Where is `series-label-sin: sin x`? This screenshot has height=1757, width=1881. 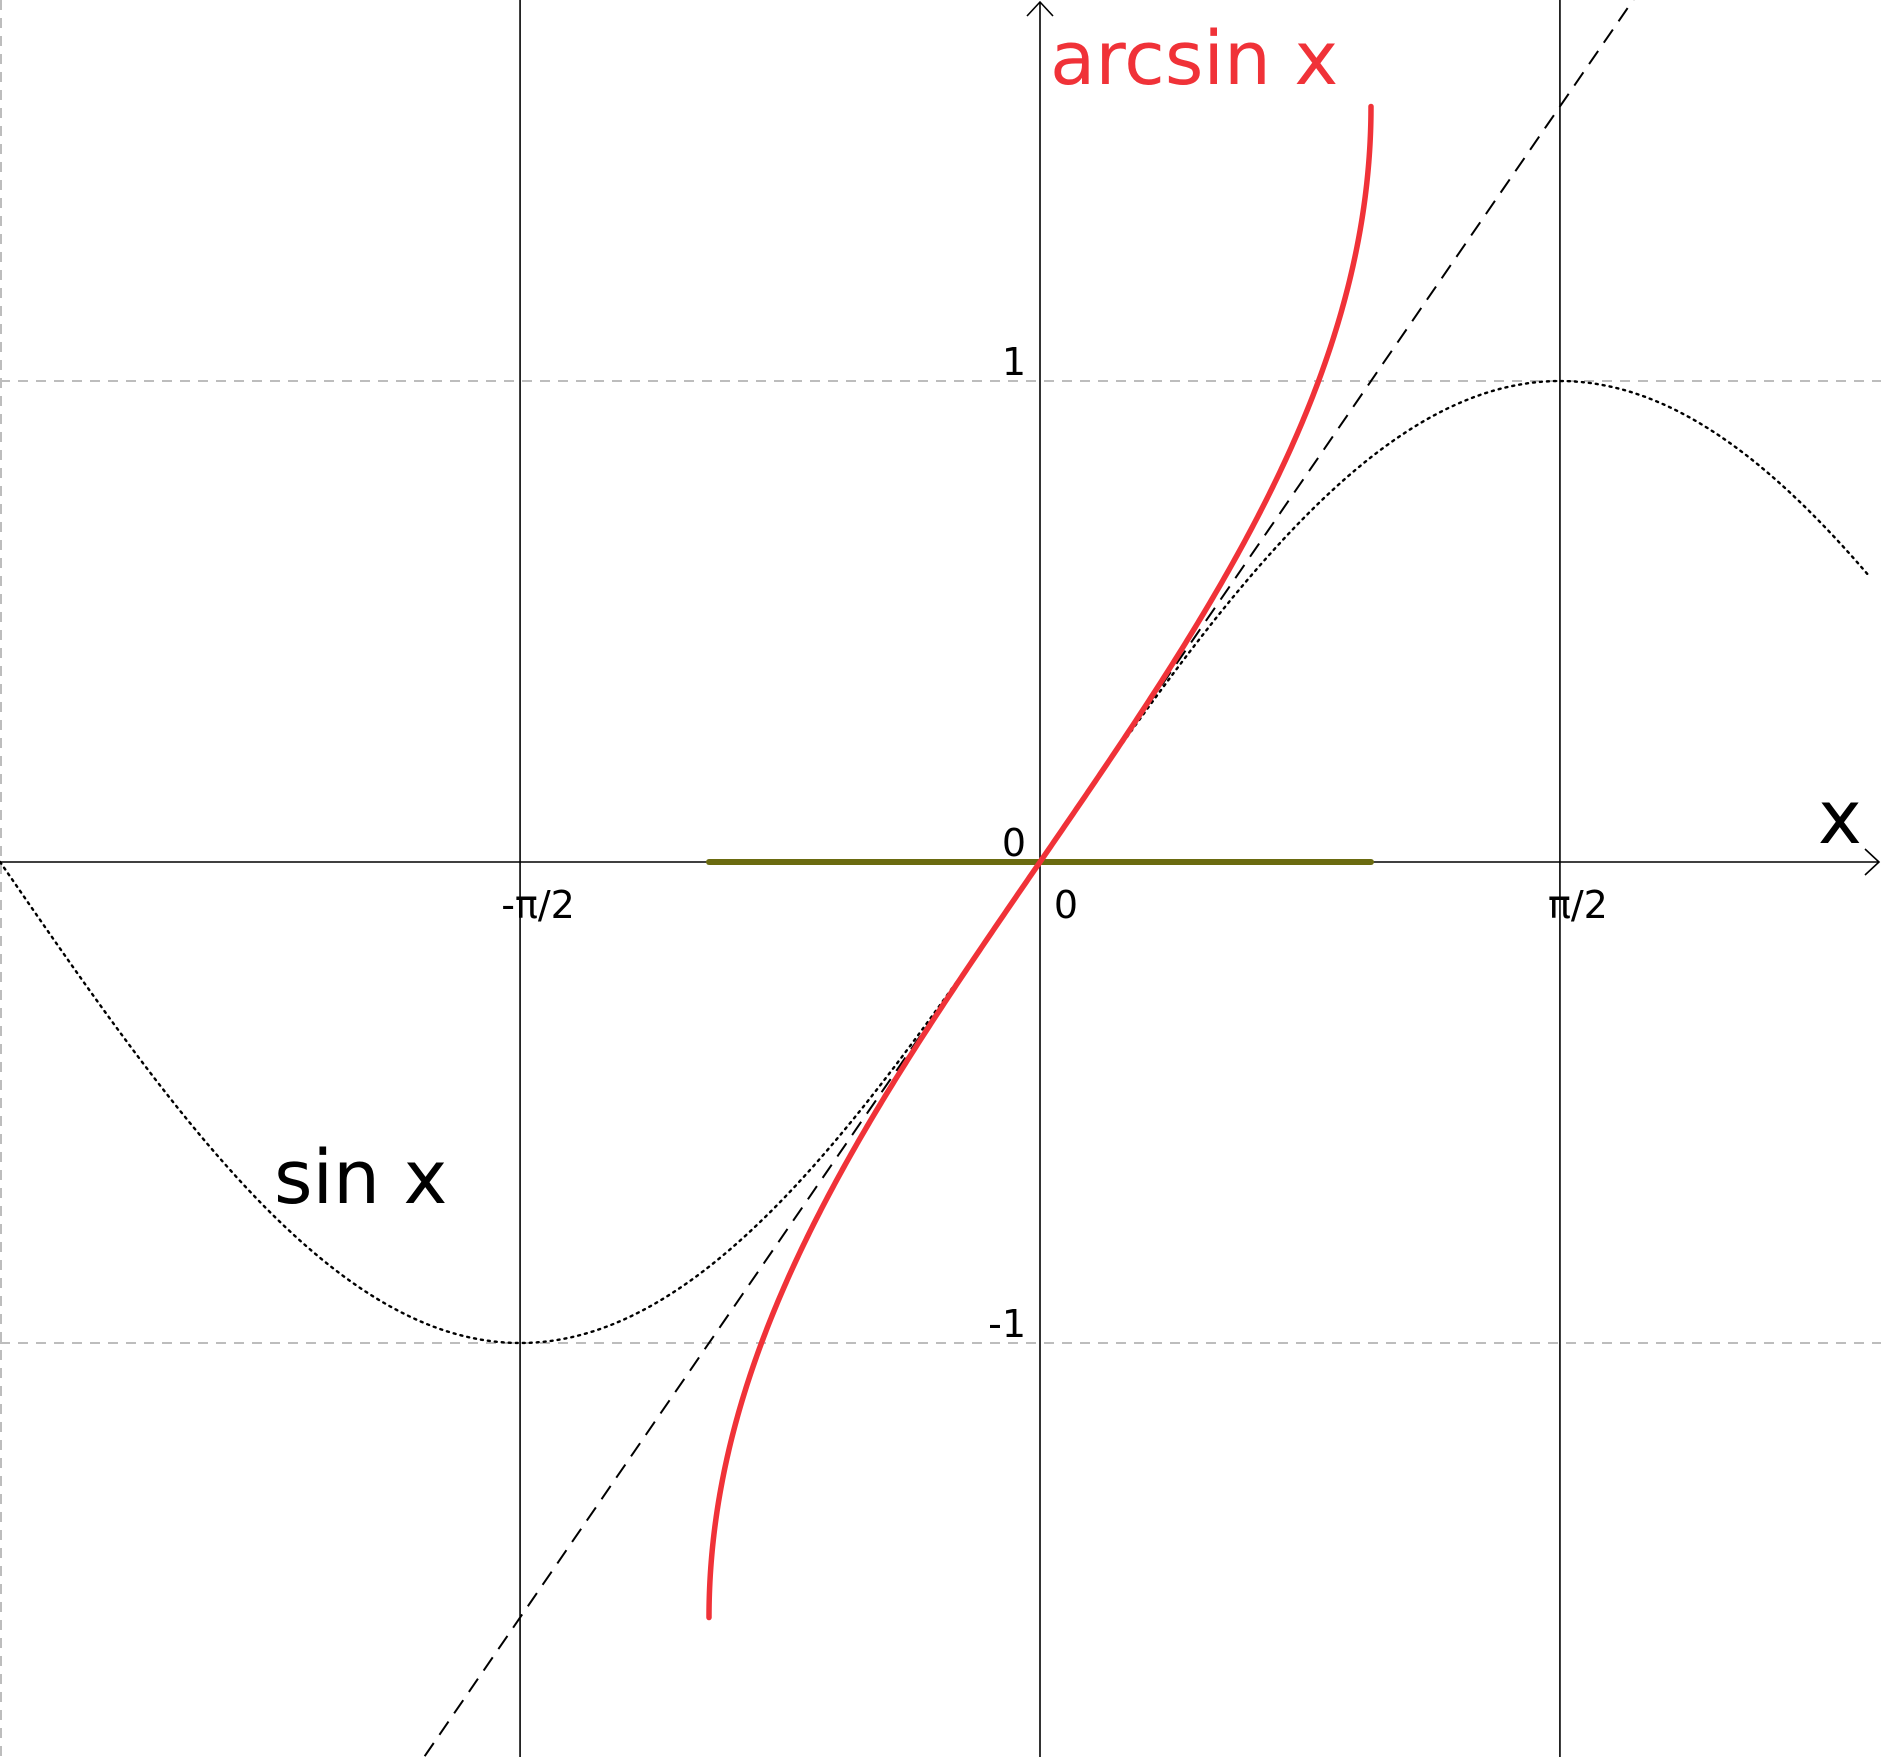 series-label-sin: sin x is located at coordinates (360, 1178).